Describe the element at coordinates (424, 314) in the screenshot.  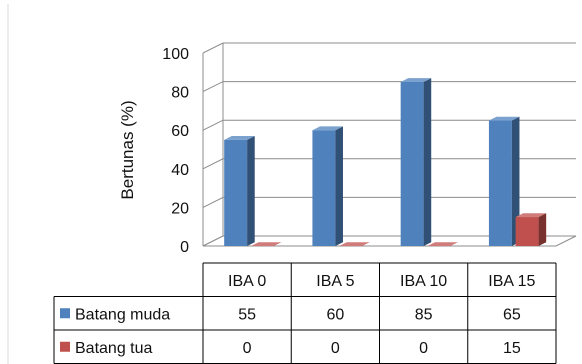
I see `table-cell-value: 85` at that location.